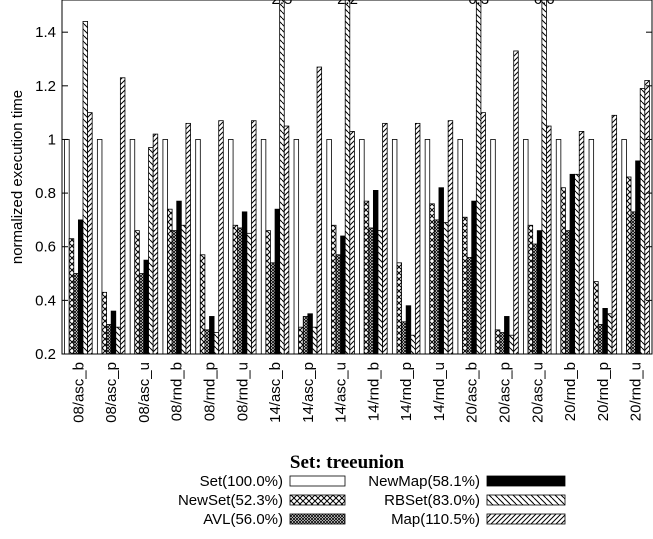 The height and width of the screenshot is (539, 653). I want to click on x-tick-label: 14/rnd_u, so click(439, 391).